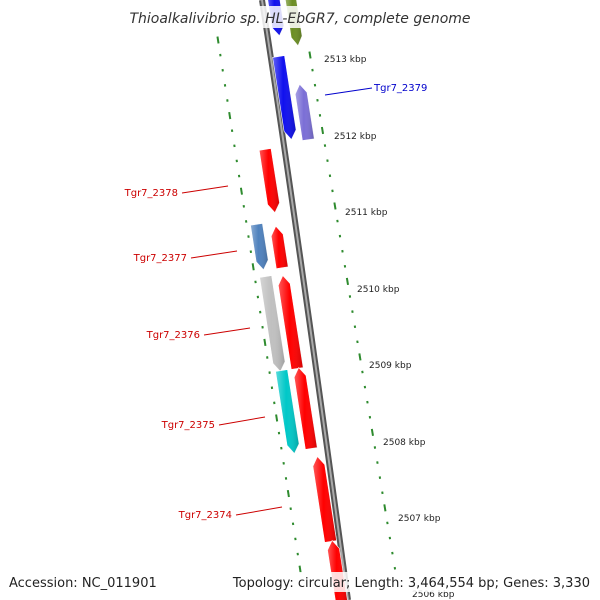 Image resolution: width=600 pixels, height=600 pixels. What do you see at coordinates (345, 60) in the screenshot?
I see `kbp-marker-label: 2513 kbp` at bounding box center [345, 60].